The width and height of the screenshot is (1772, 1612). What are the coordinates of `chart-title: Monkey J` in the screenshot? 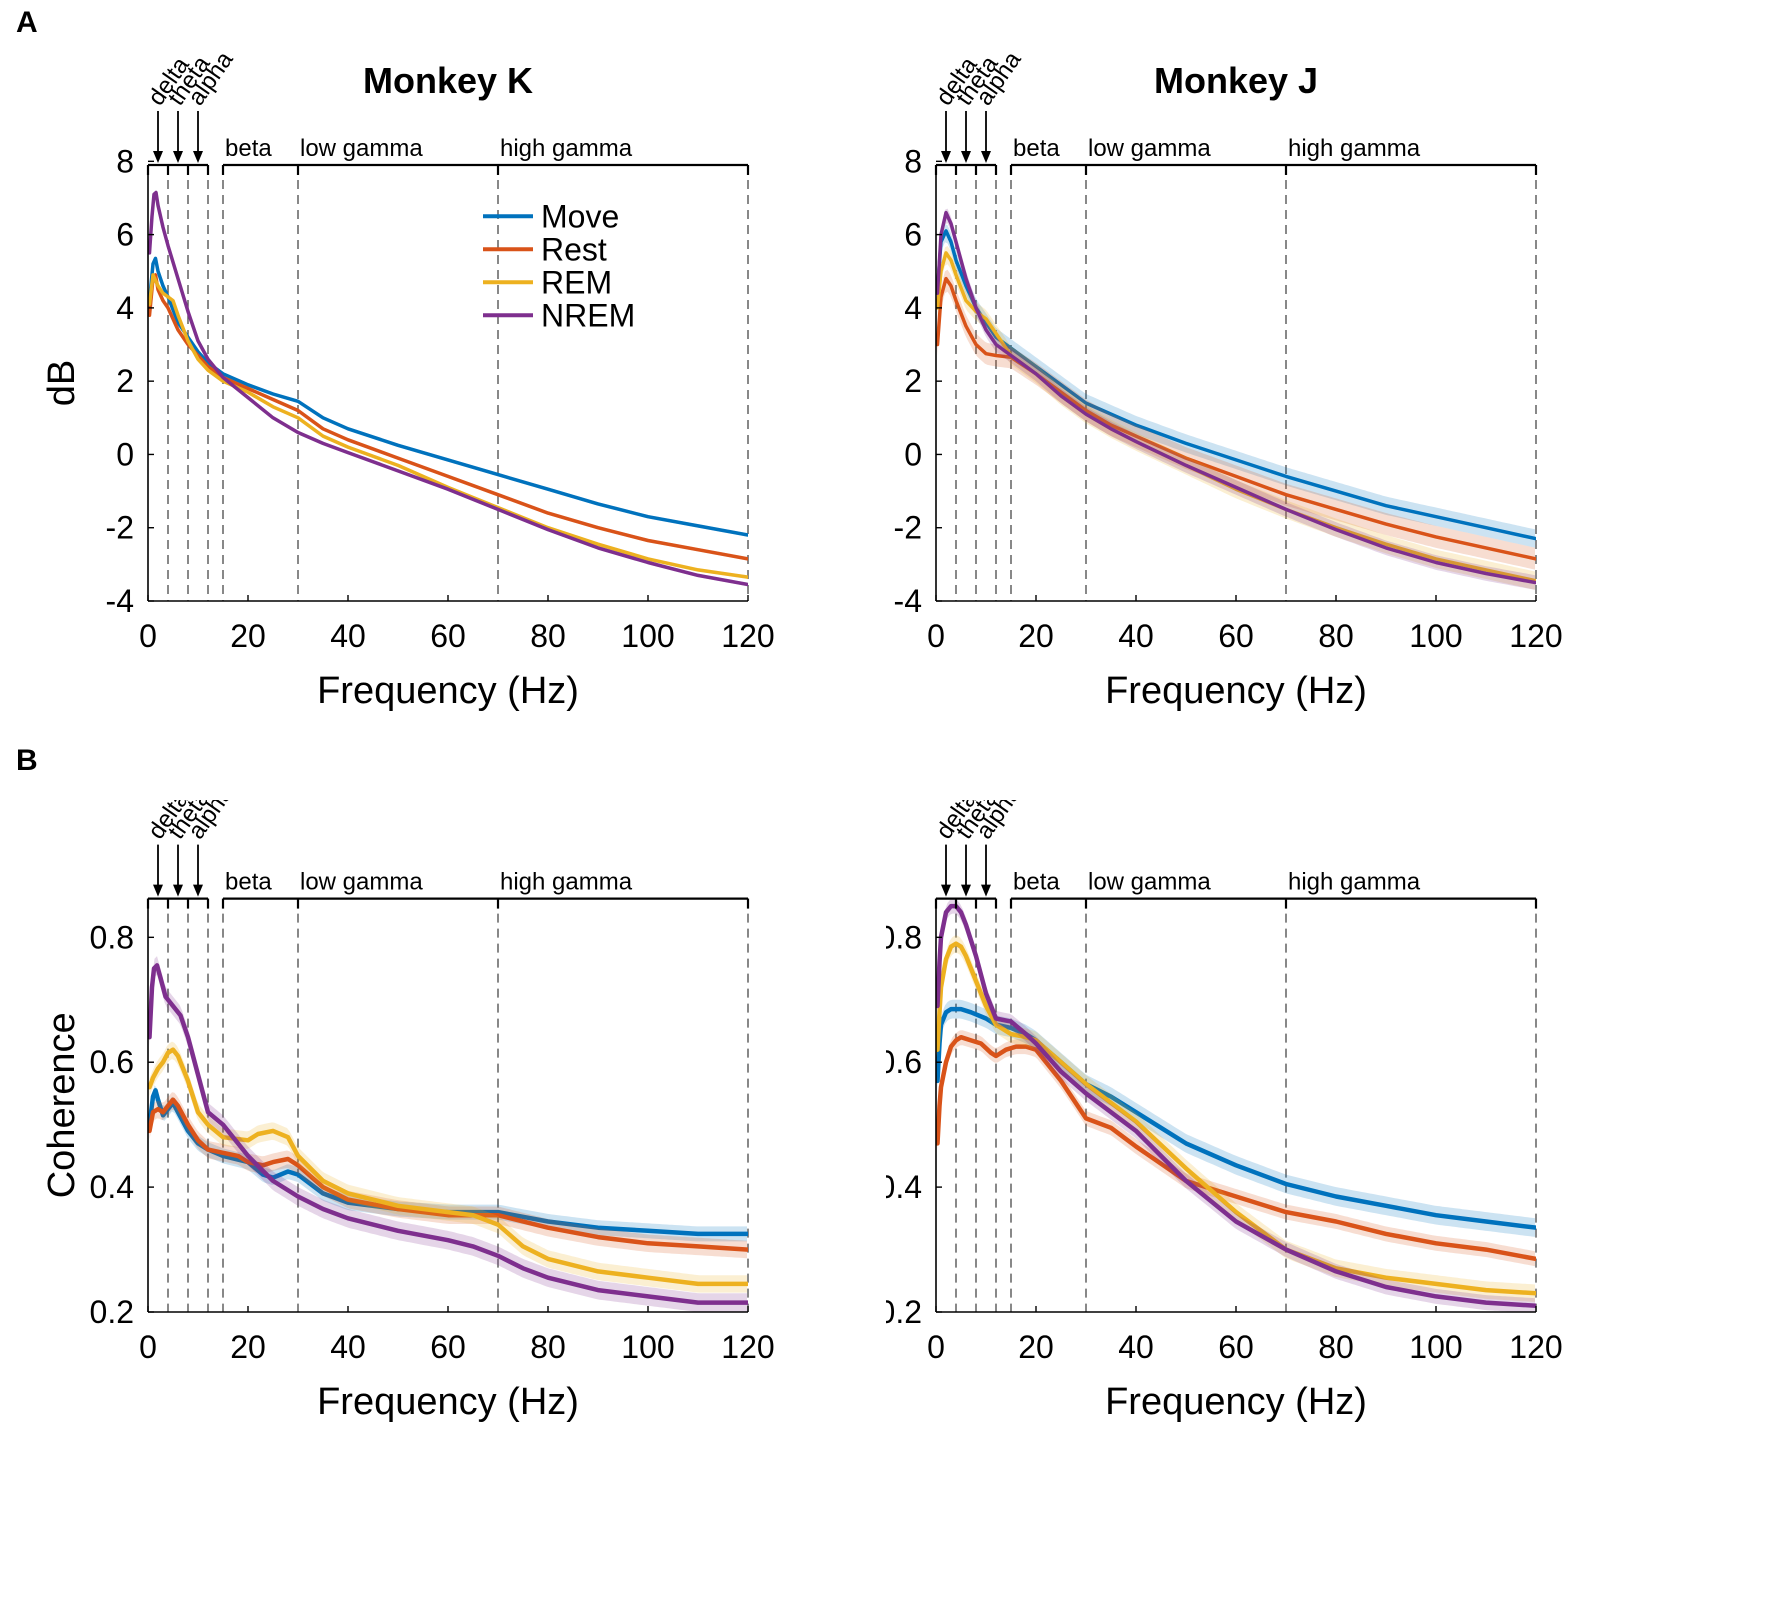 It's located at (1236, 80).